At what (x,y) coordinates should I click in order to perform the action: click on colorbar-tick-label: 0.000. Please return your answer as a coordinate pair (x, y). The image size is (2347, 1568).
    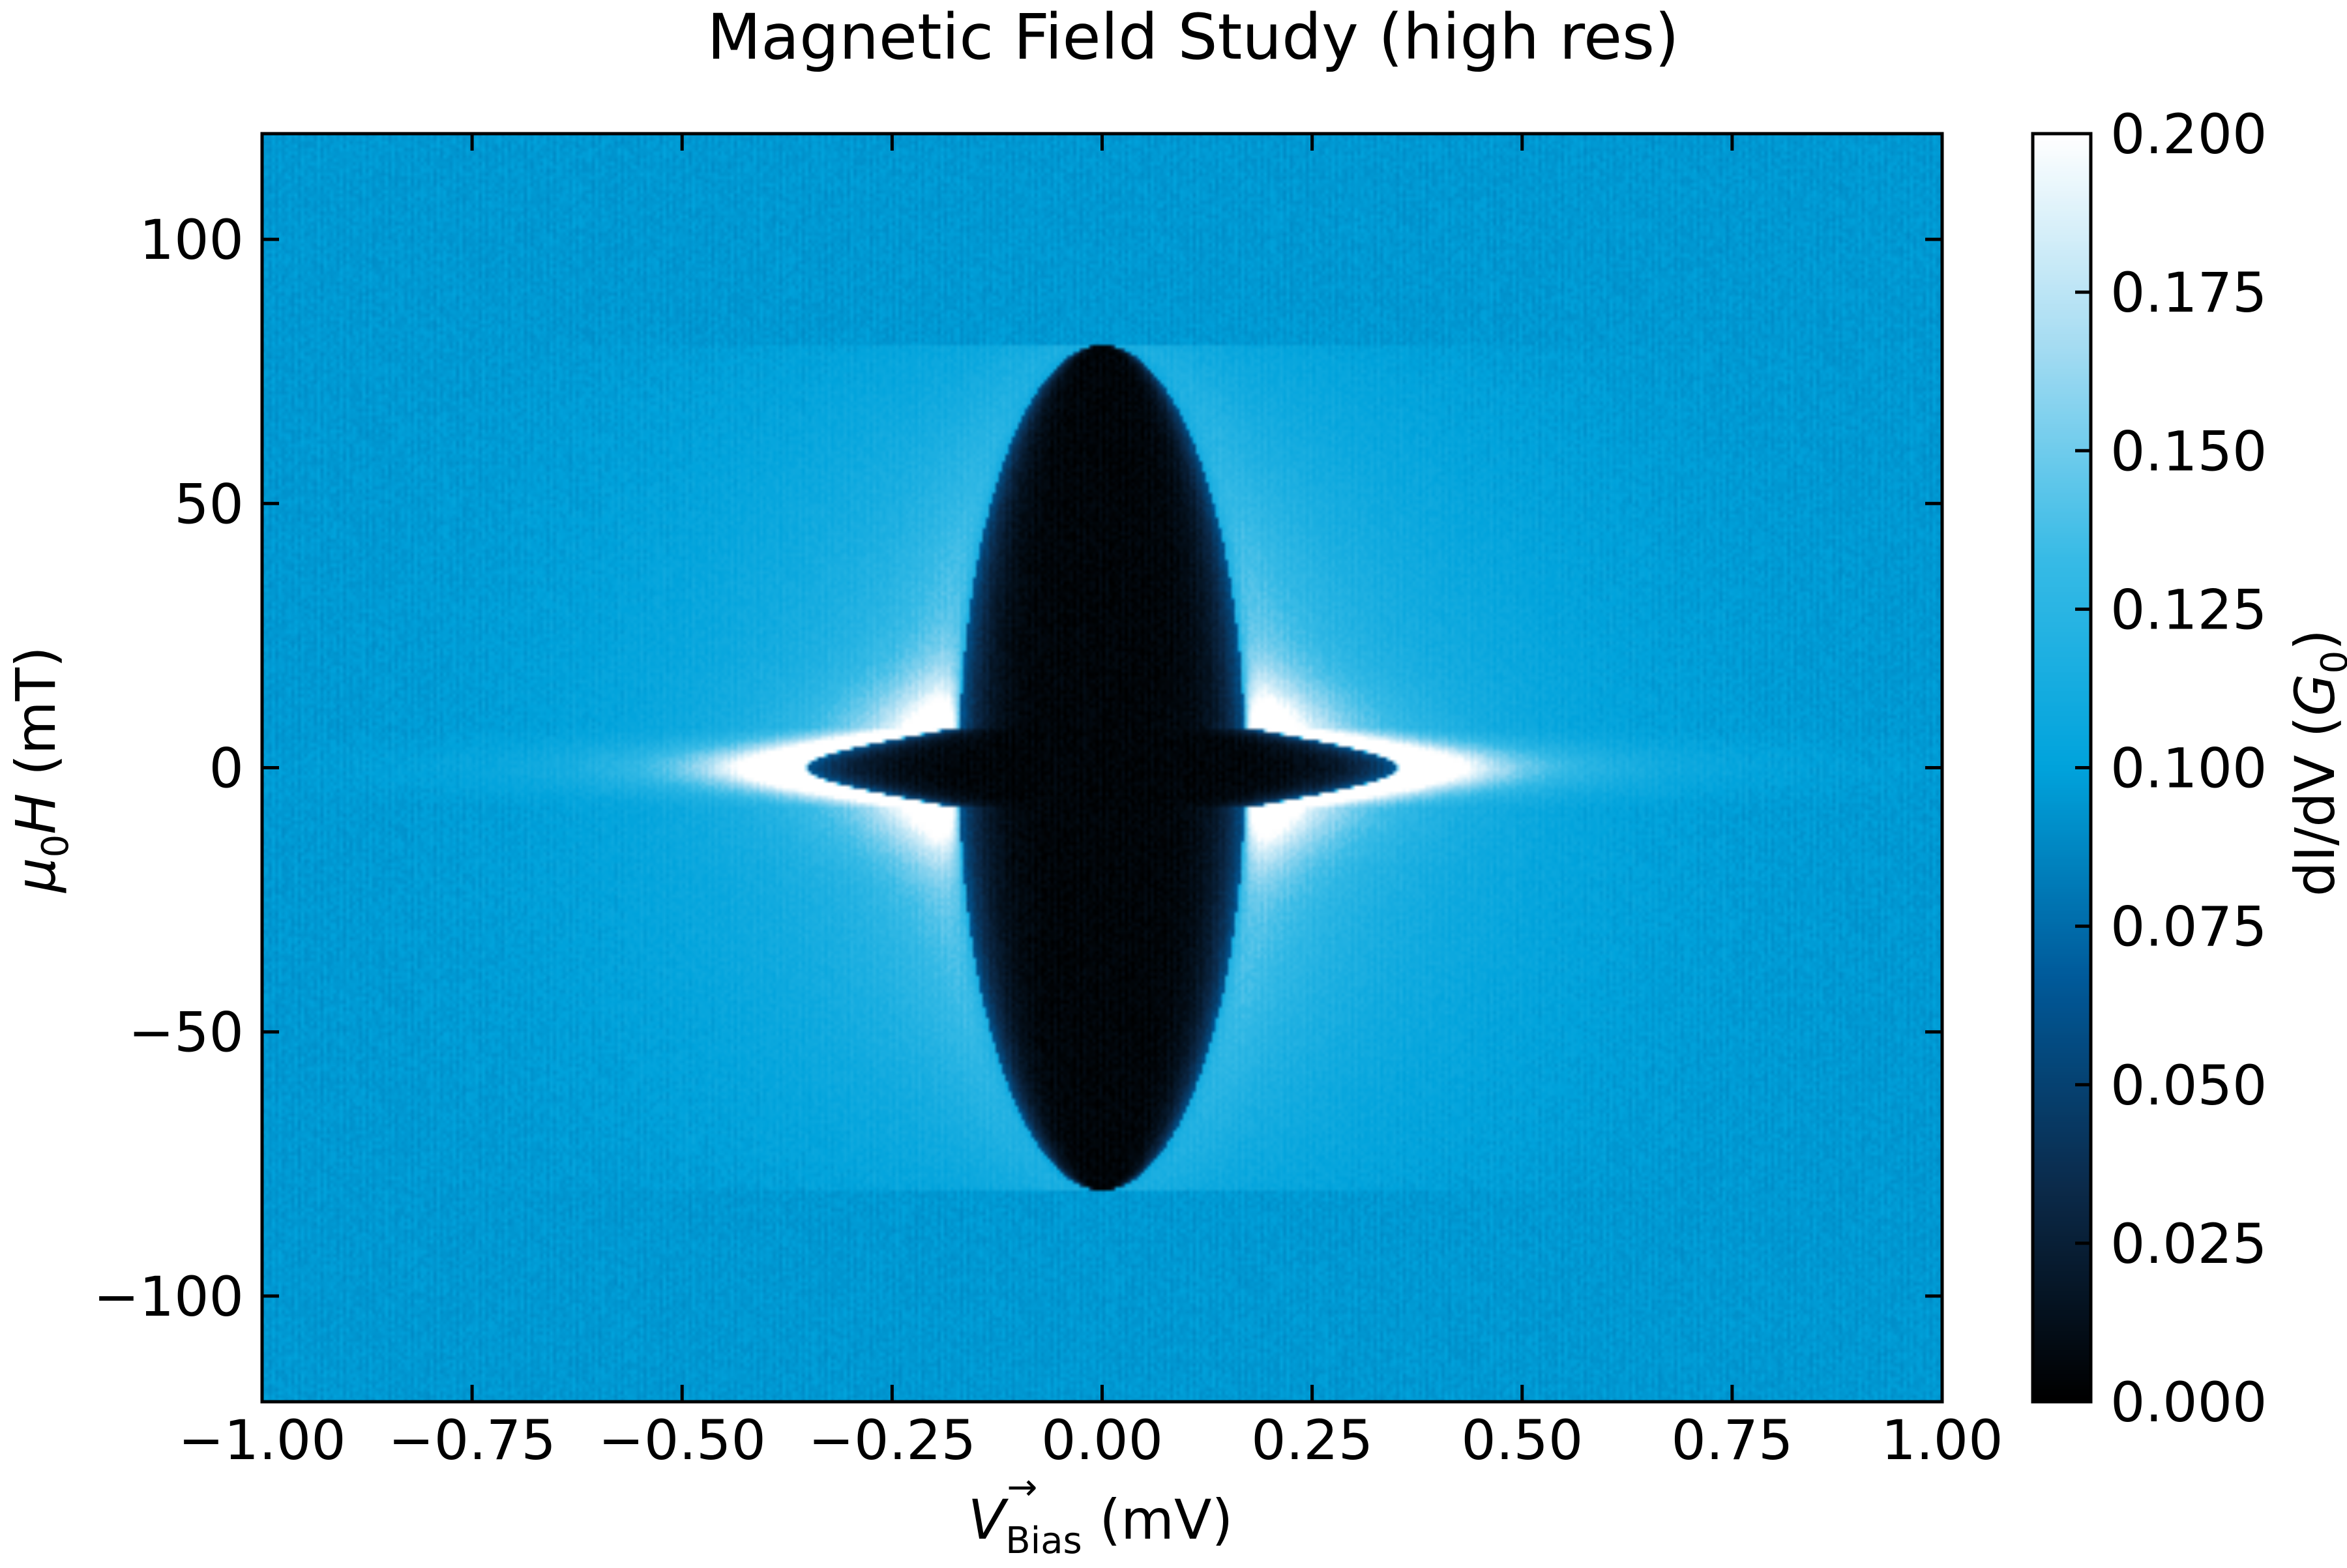
    Looking at the image, I should click on (2188, 1402).